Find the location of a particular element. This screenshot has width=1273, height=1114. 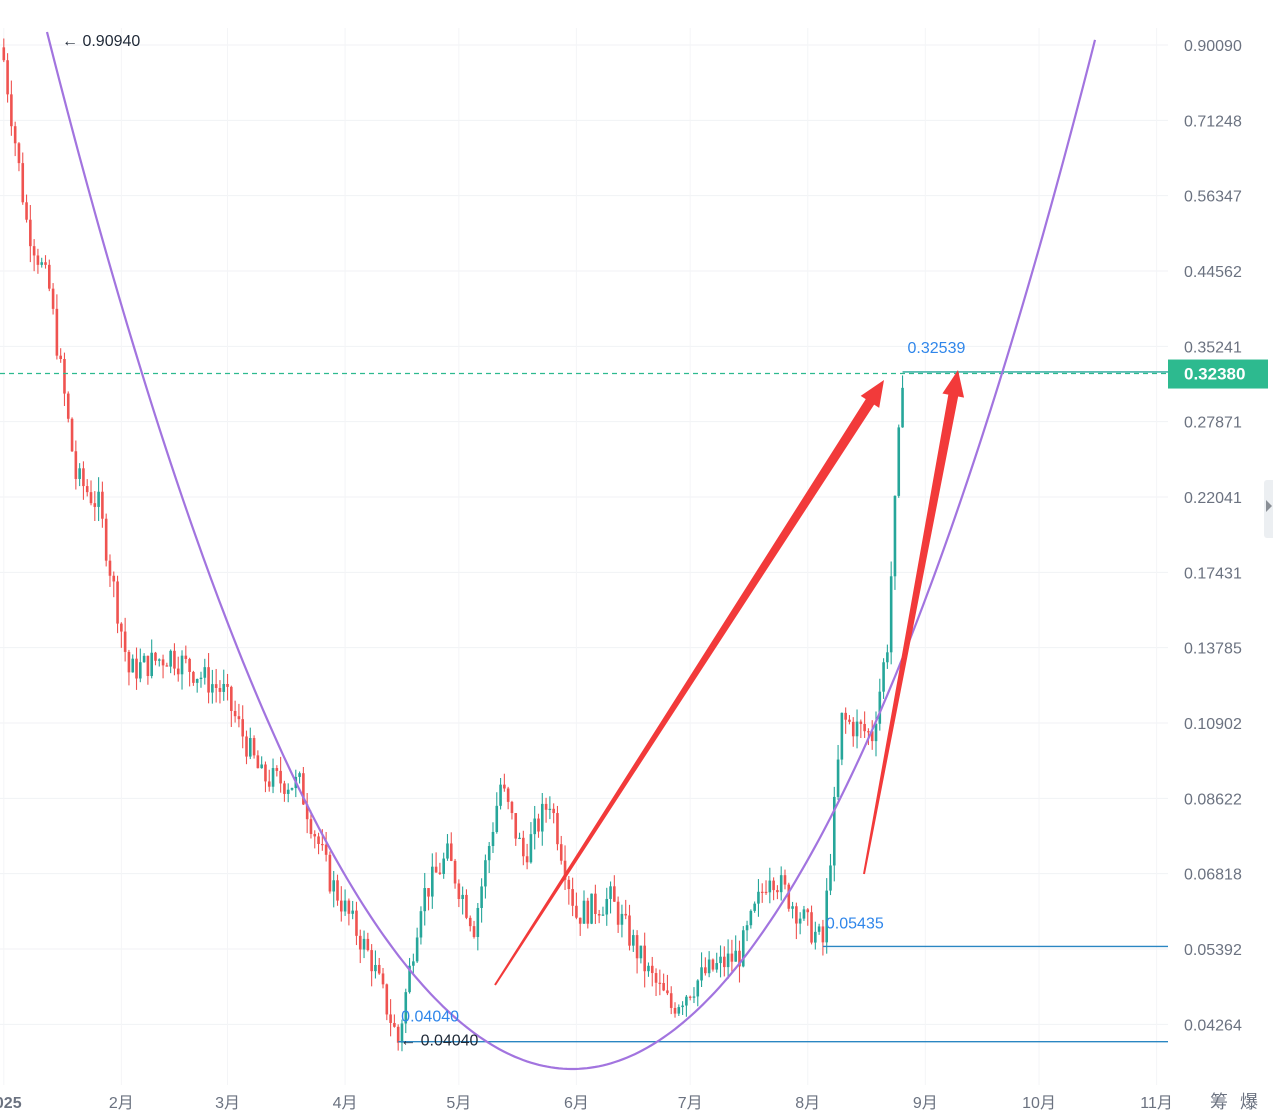

y-tick-label: 0.10902 is located at coordinates (1213, 724).